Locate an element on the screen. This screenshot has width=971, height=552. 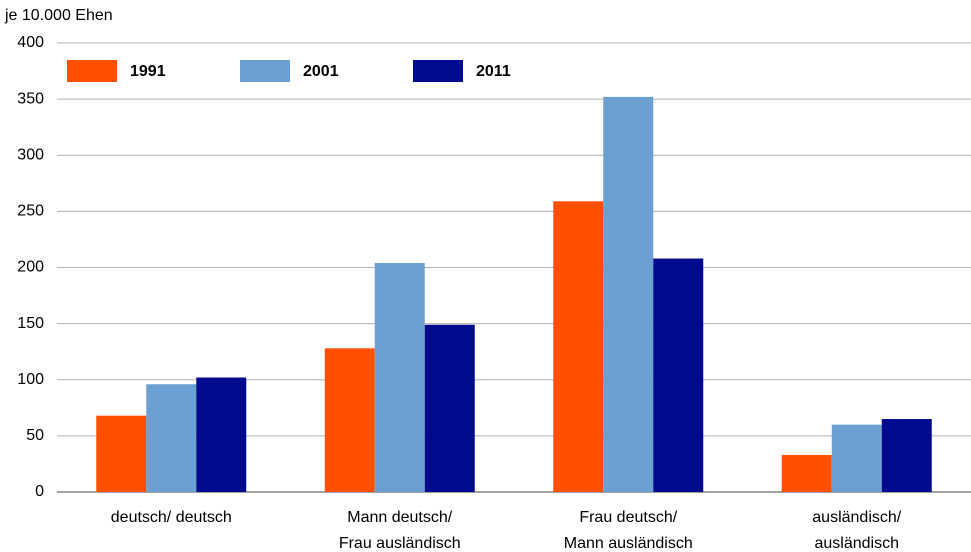
x-tick-label: Mann deutsch/Frau ausländisch is located at coordinates (400, 530).